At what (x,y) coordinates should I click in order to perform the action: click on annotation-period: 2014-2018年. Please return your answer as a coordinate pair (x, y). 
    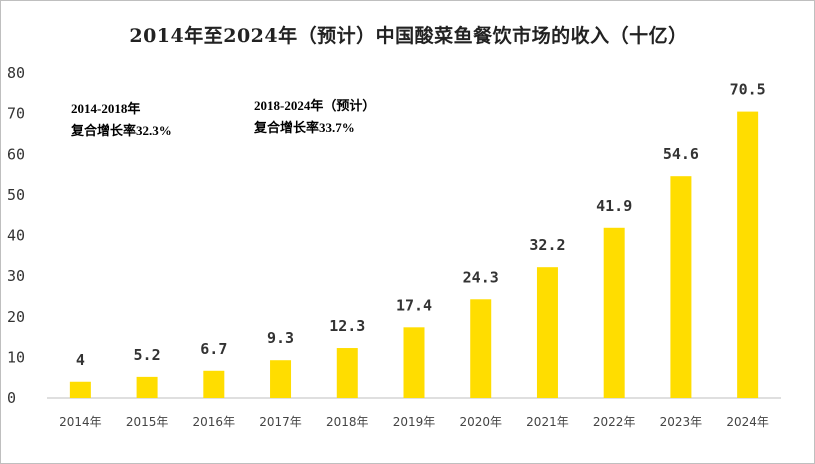
    Looking at the image, I should click on (106, 108).